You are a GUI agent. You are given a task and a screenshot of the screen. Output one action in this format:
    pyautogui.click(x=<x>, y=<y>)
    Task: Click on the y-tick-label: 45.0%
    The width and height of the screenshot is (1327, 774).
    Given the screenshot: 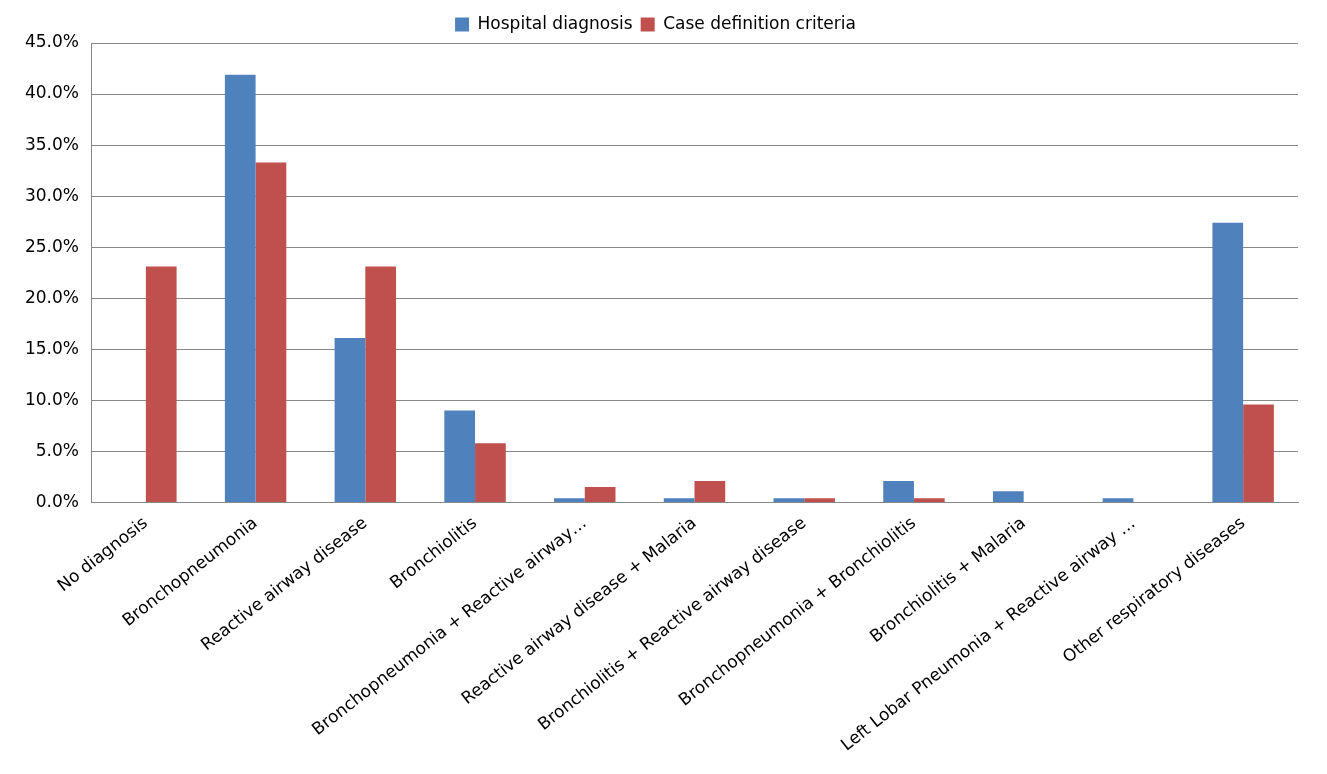 What is the action you would take?
    pyautogui.click(x=51, y=41)
    